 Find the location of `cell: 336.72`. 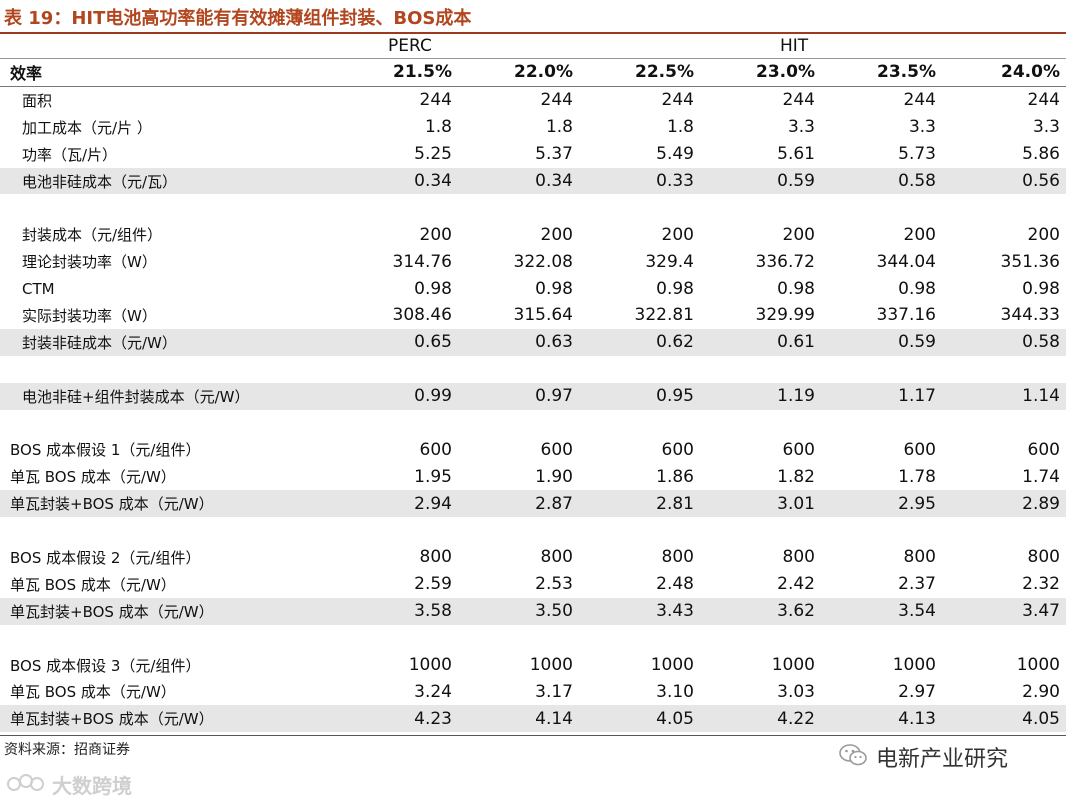

cell: 336.72 is located at coordinates (785, 261).